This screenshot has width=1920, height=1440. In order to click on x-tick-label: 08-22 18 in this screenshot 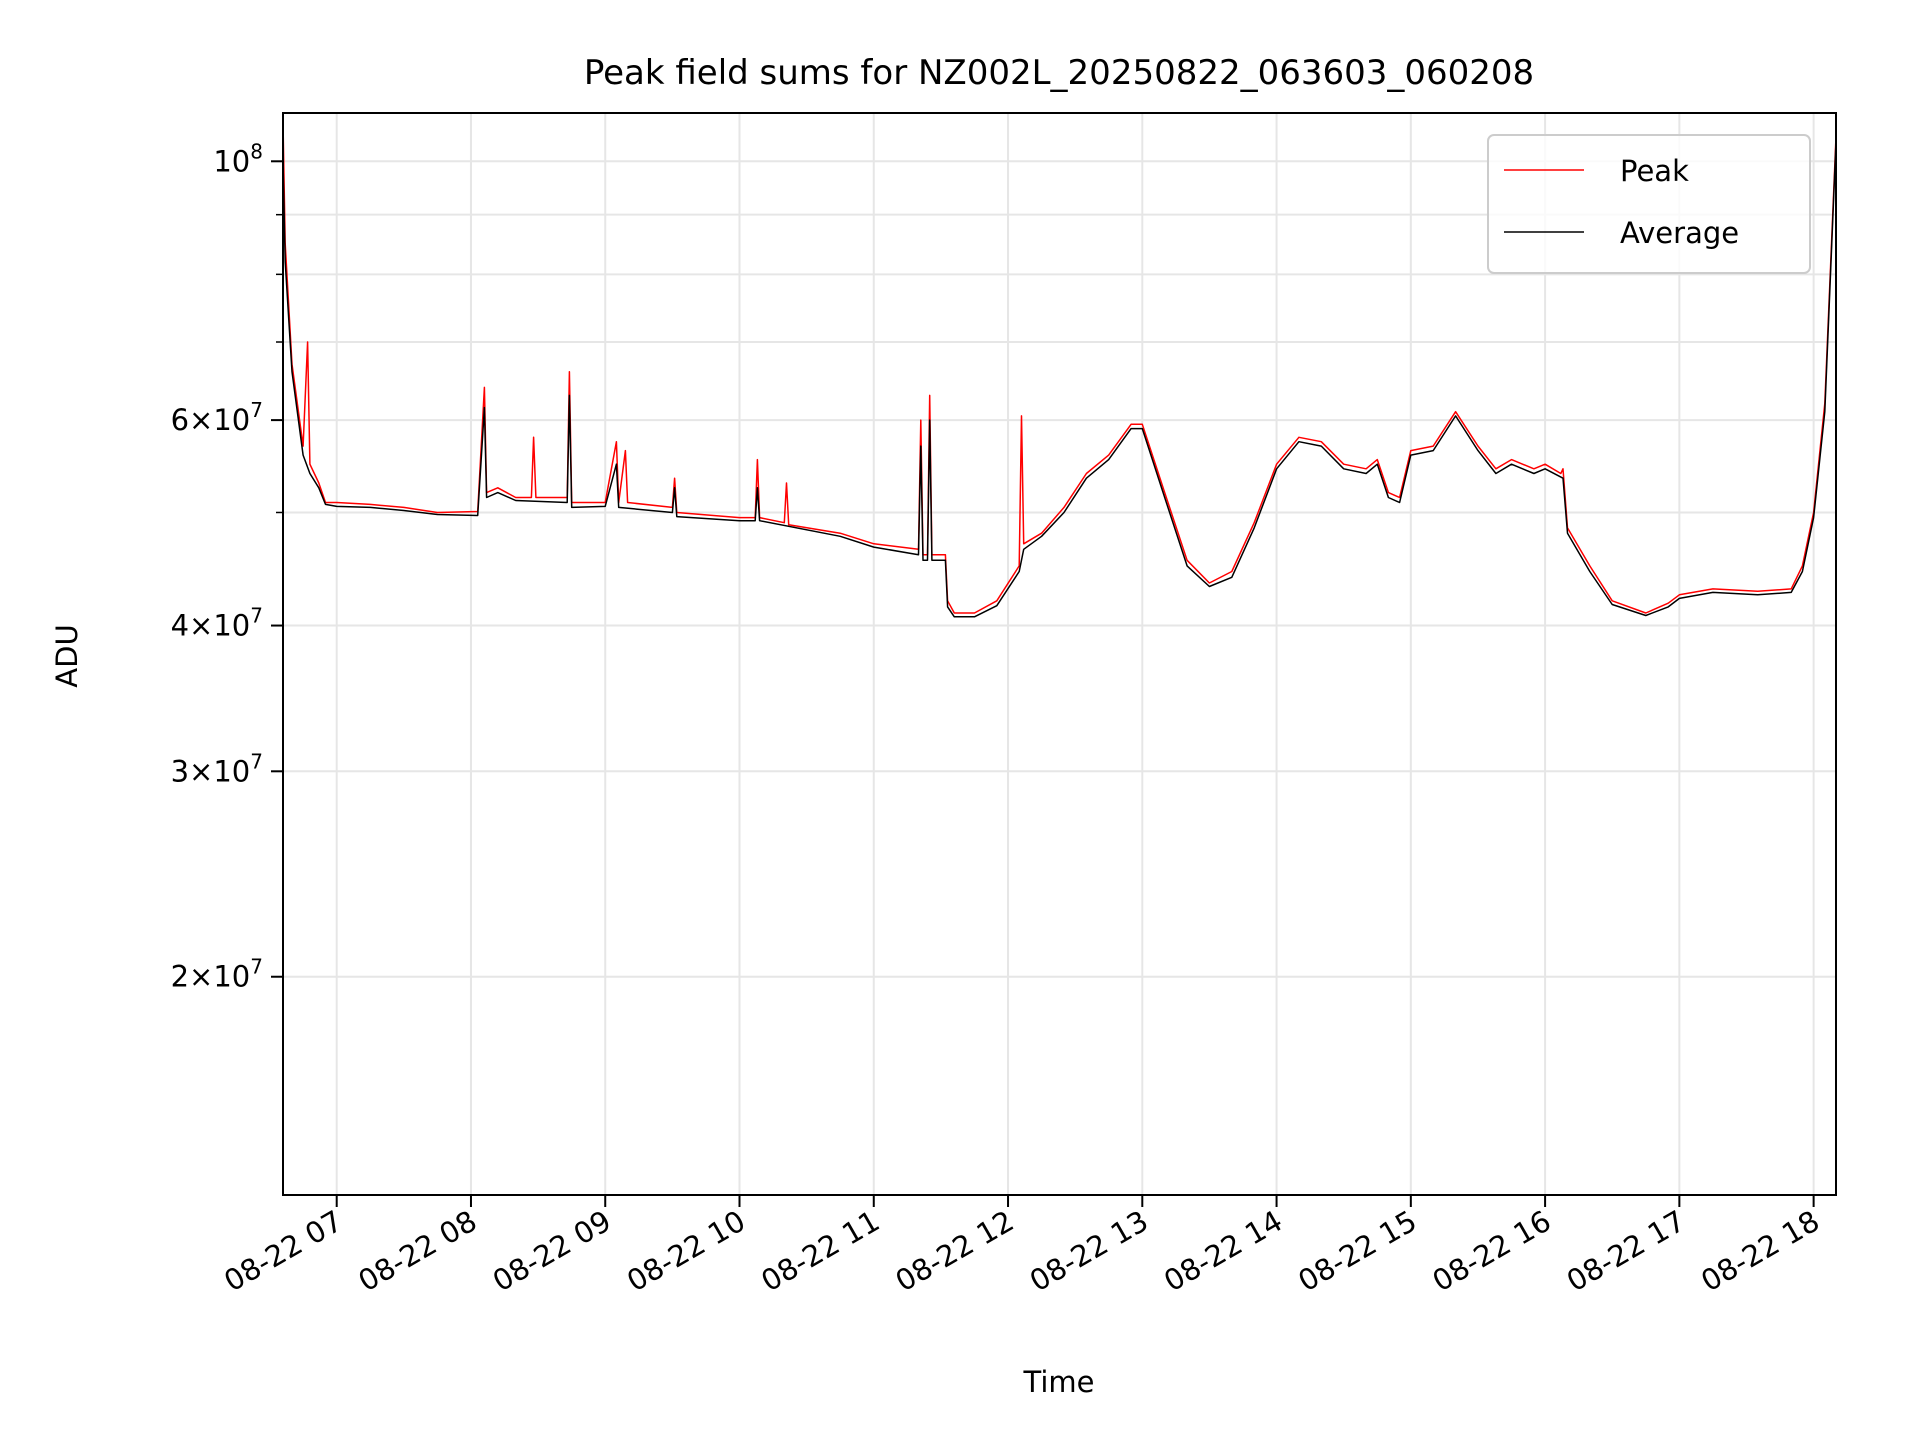, I will do `click(1760, 1251)`.